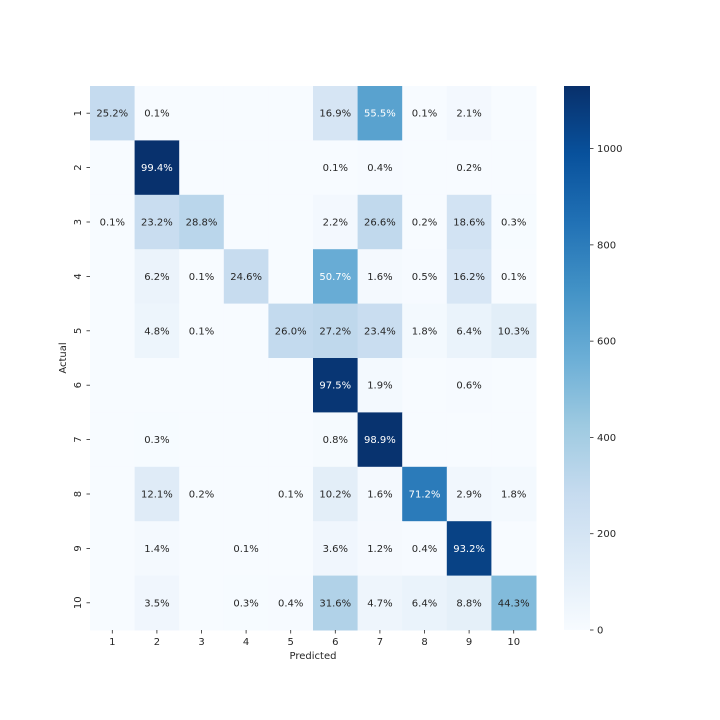  What do you see at coordinates (78, 439) in the screenshot?
I see `y-tick-label: 7` at bounding box center [78, 439].